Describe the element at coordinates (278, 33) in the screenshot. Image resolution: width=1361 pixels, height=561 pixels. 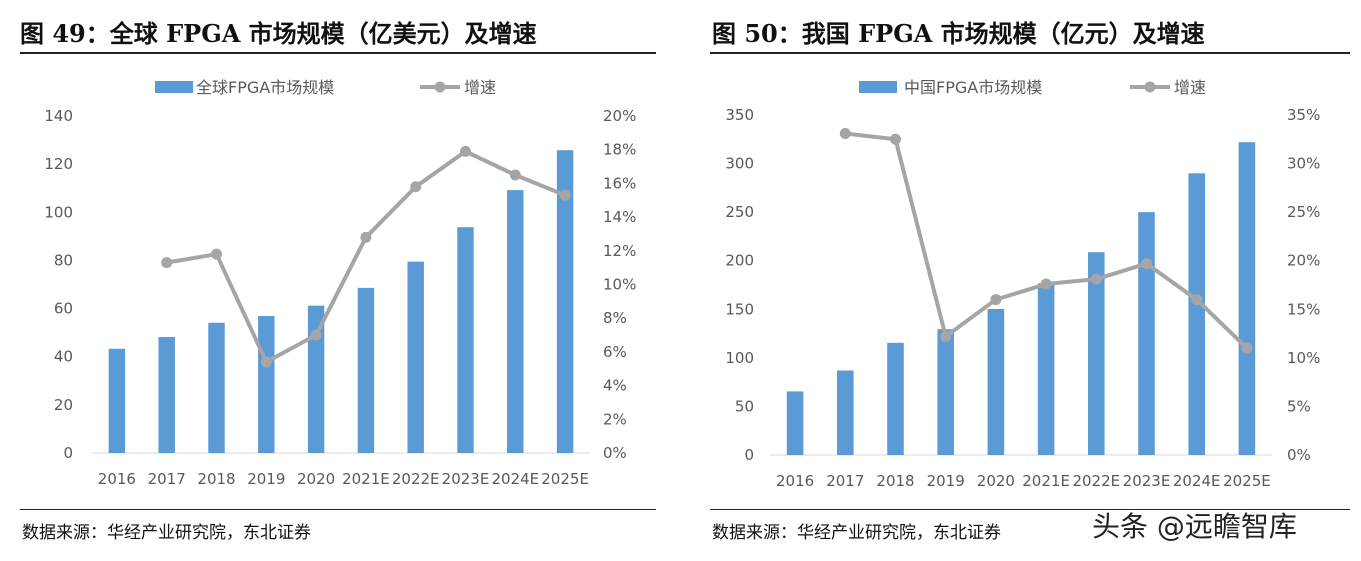
I see `chart-title: 图 49：全球 FPGA 市场规模（亿美元）及增速` at that location.